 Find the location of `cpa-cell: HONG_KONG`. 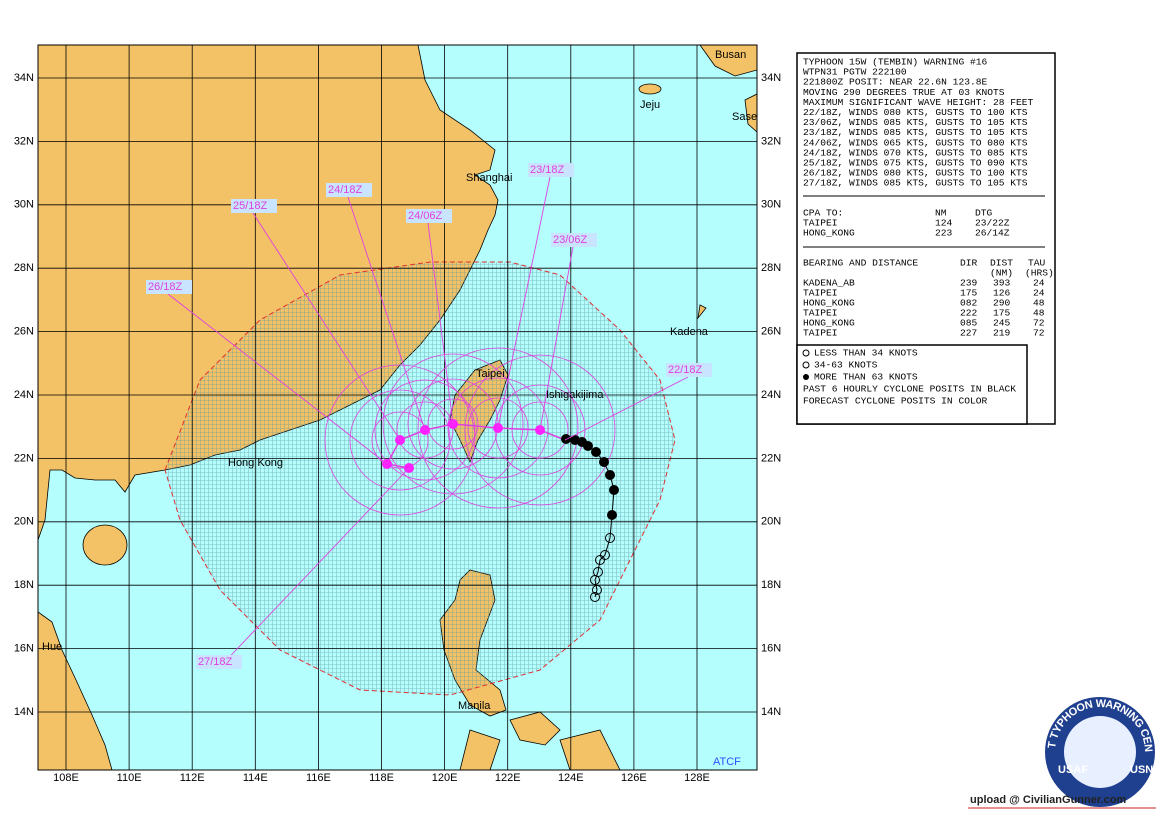

cpa-cell: HONG_KONG is located at coordinates (829, 233).